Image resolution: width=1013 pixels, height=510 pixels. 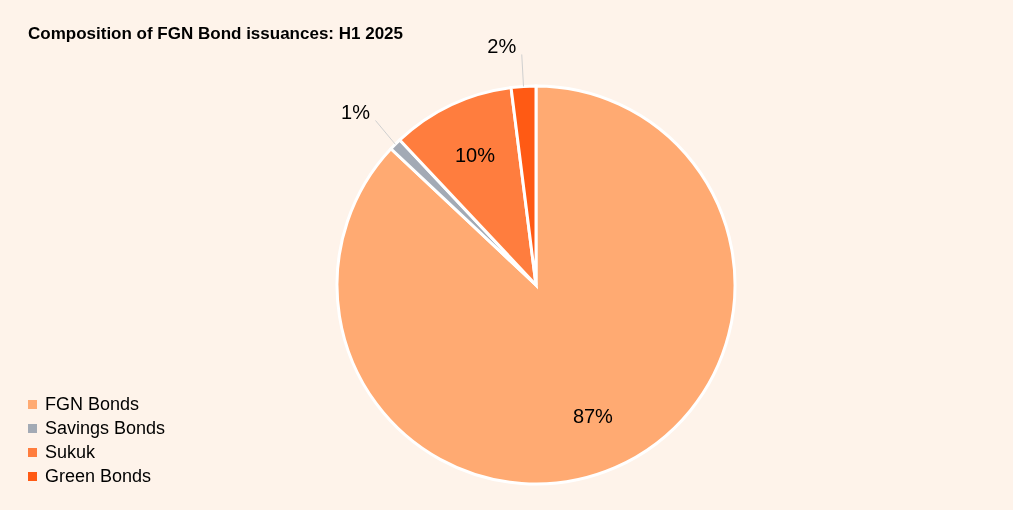 I want to click on legend-label: Savings Bonds, so click(x=105, y=428).